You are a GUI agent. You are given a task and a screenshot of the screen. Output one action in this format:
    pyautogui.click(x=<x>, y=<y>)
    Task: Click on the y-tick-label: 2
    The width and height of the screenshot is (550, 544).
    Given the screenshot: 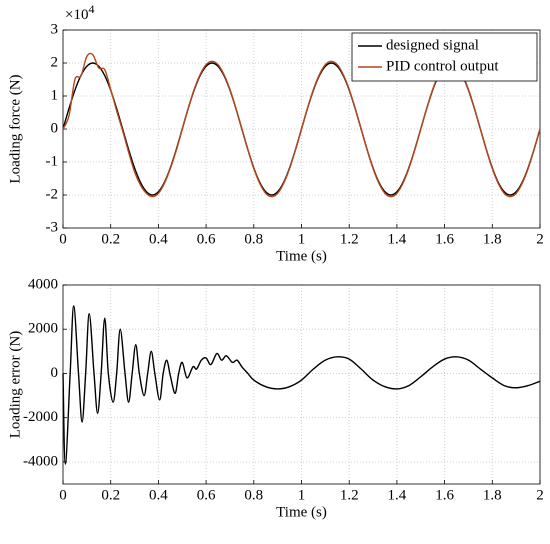 What is the action you would take?
    pyautogui.click(x=55, y=62)
    